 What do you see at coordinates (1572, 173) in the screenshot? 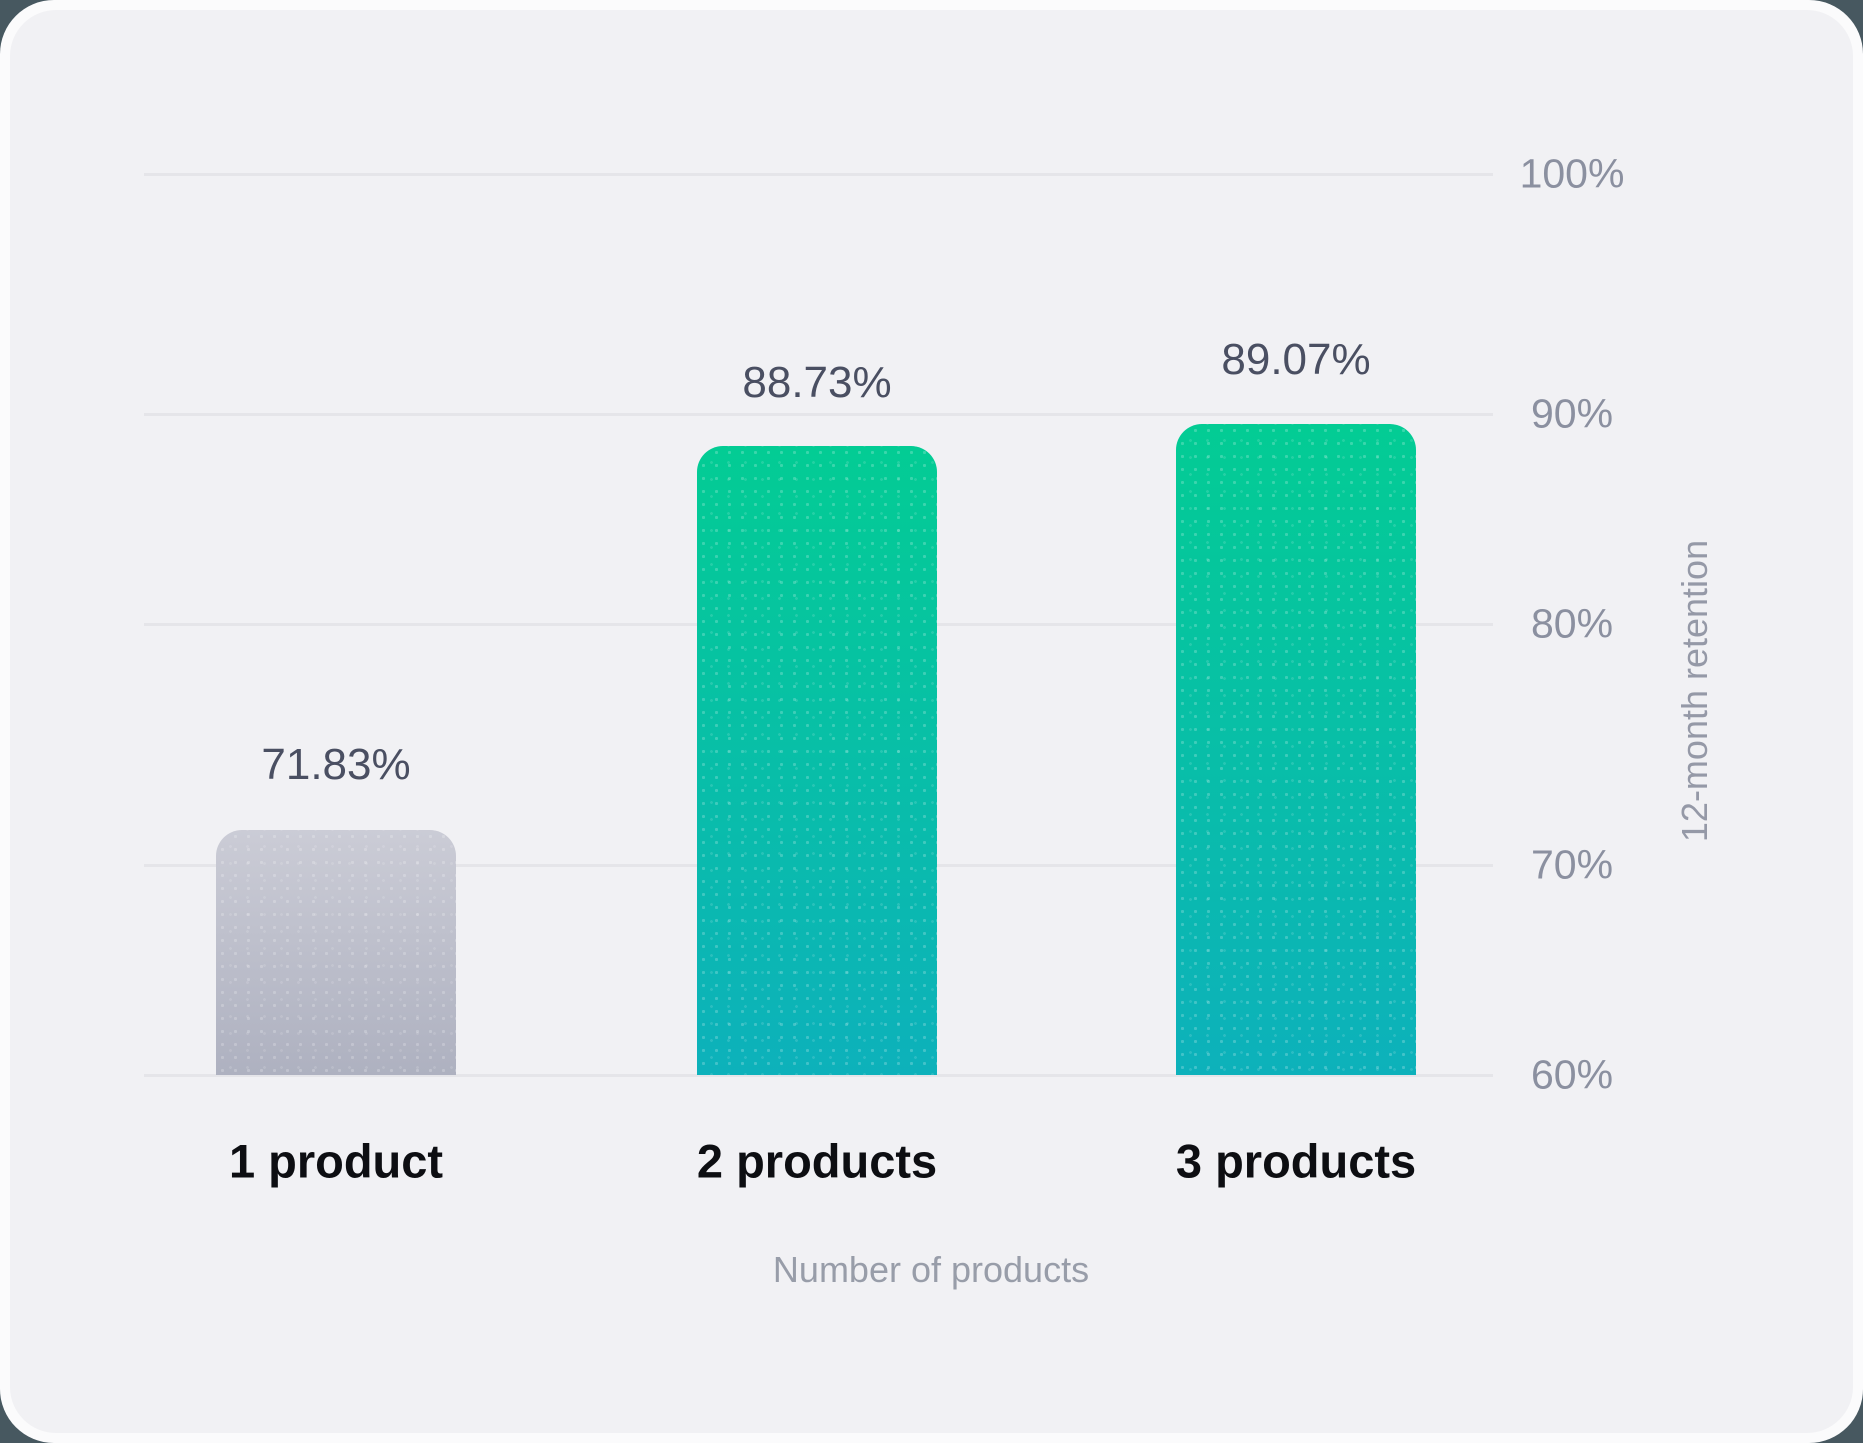
I see `y-tick-label-100: 100%` at bounding box center [1572, 173].